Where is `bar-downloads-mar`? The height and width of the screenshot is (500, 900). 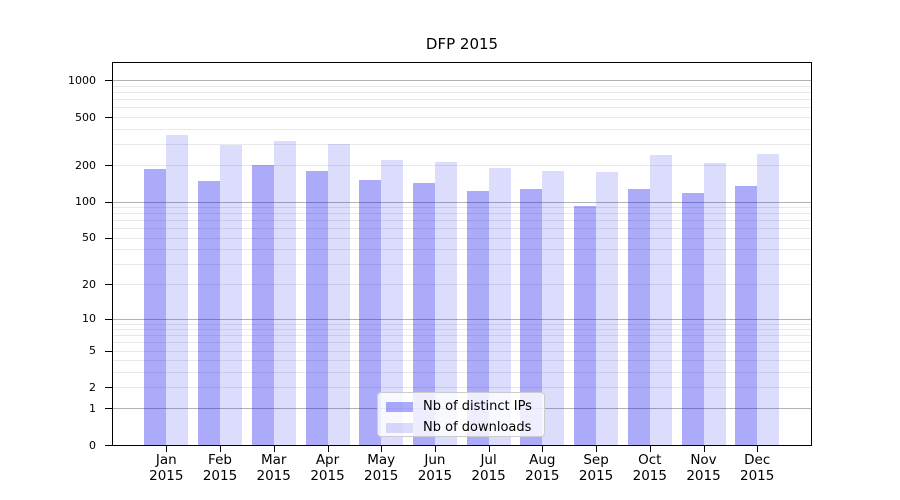 bar-downloads-mar is located at coordinates (284, 292).